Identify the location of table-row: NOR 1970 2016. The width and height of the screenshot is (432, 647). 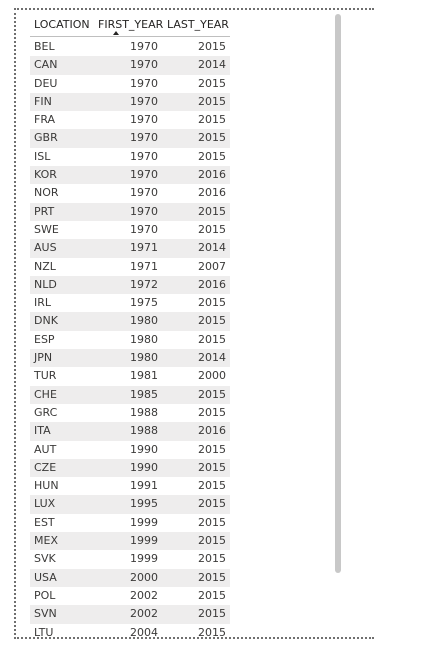
(130, 193).